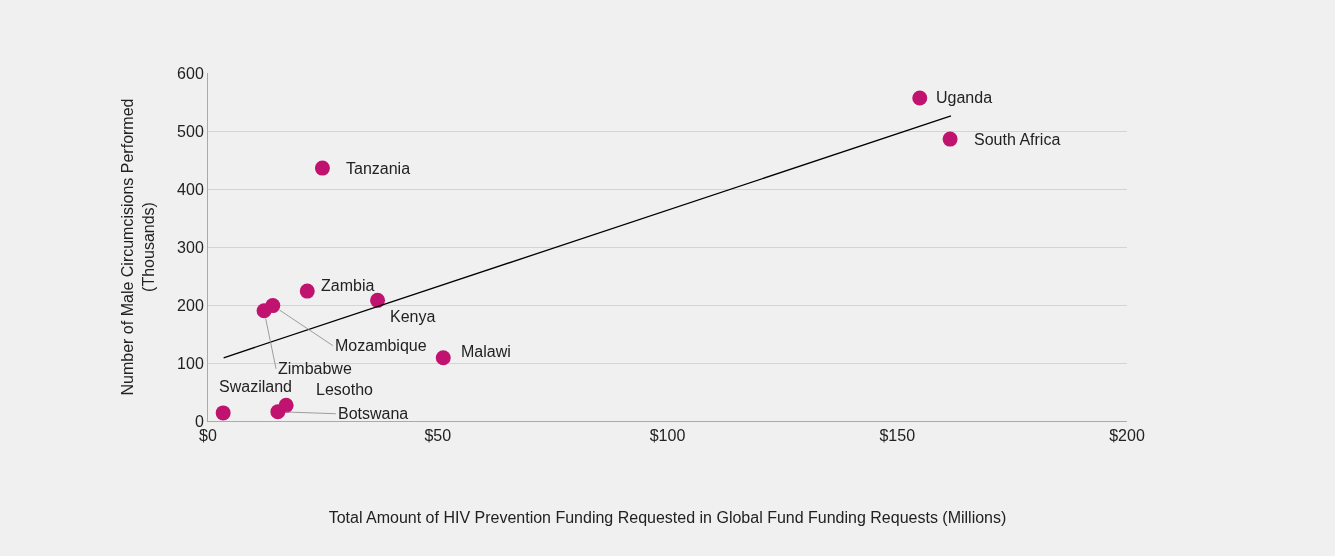  I want to click on annotation: South Africa, so click(1017, 139).